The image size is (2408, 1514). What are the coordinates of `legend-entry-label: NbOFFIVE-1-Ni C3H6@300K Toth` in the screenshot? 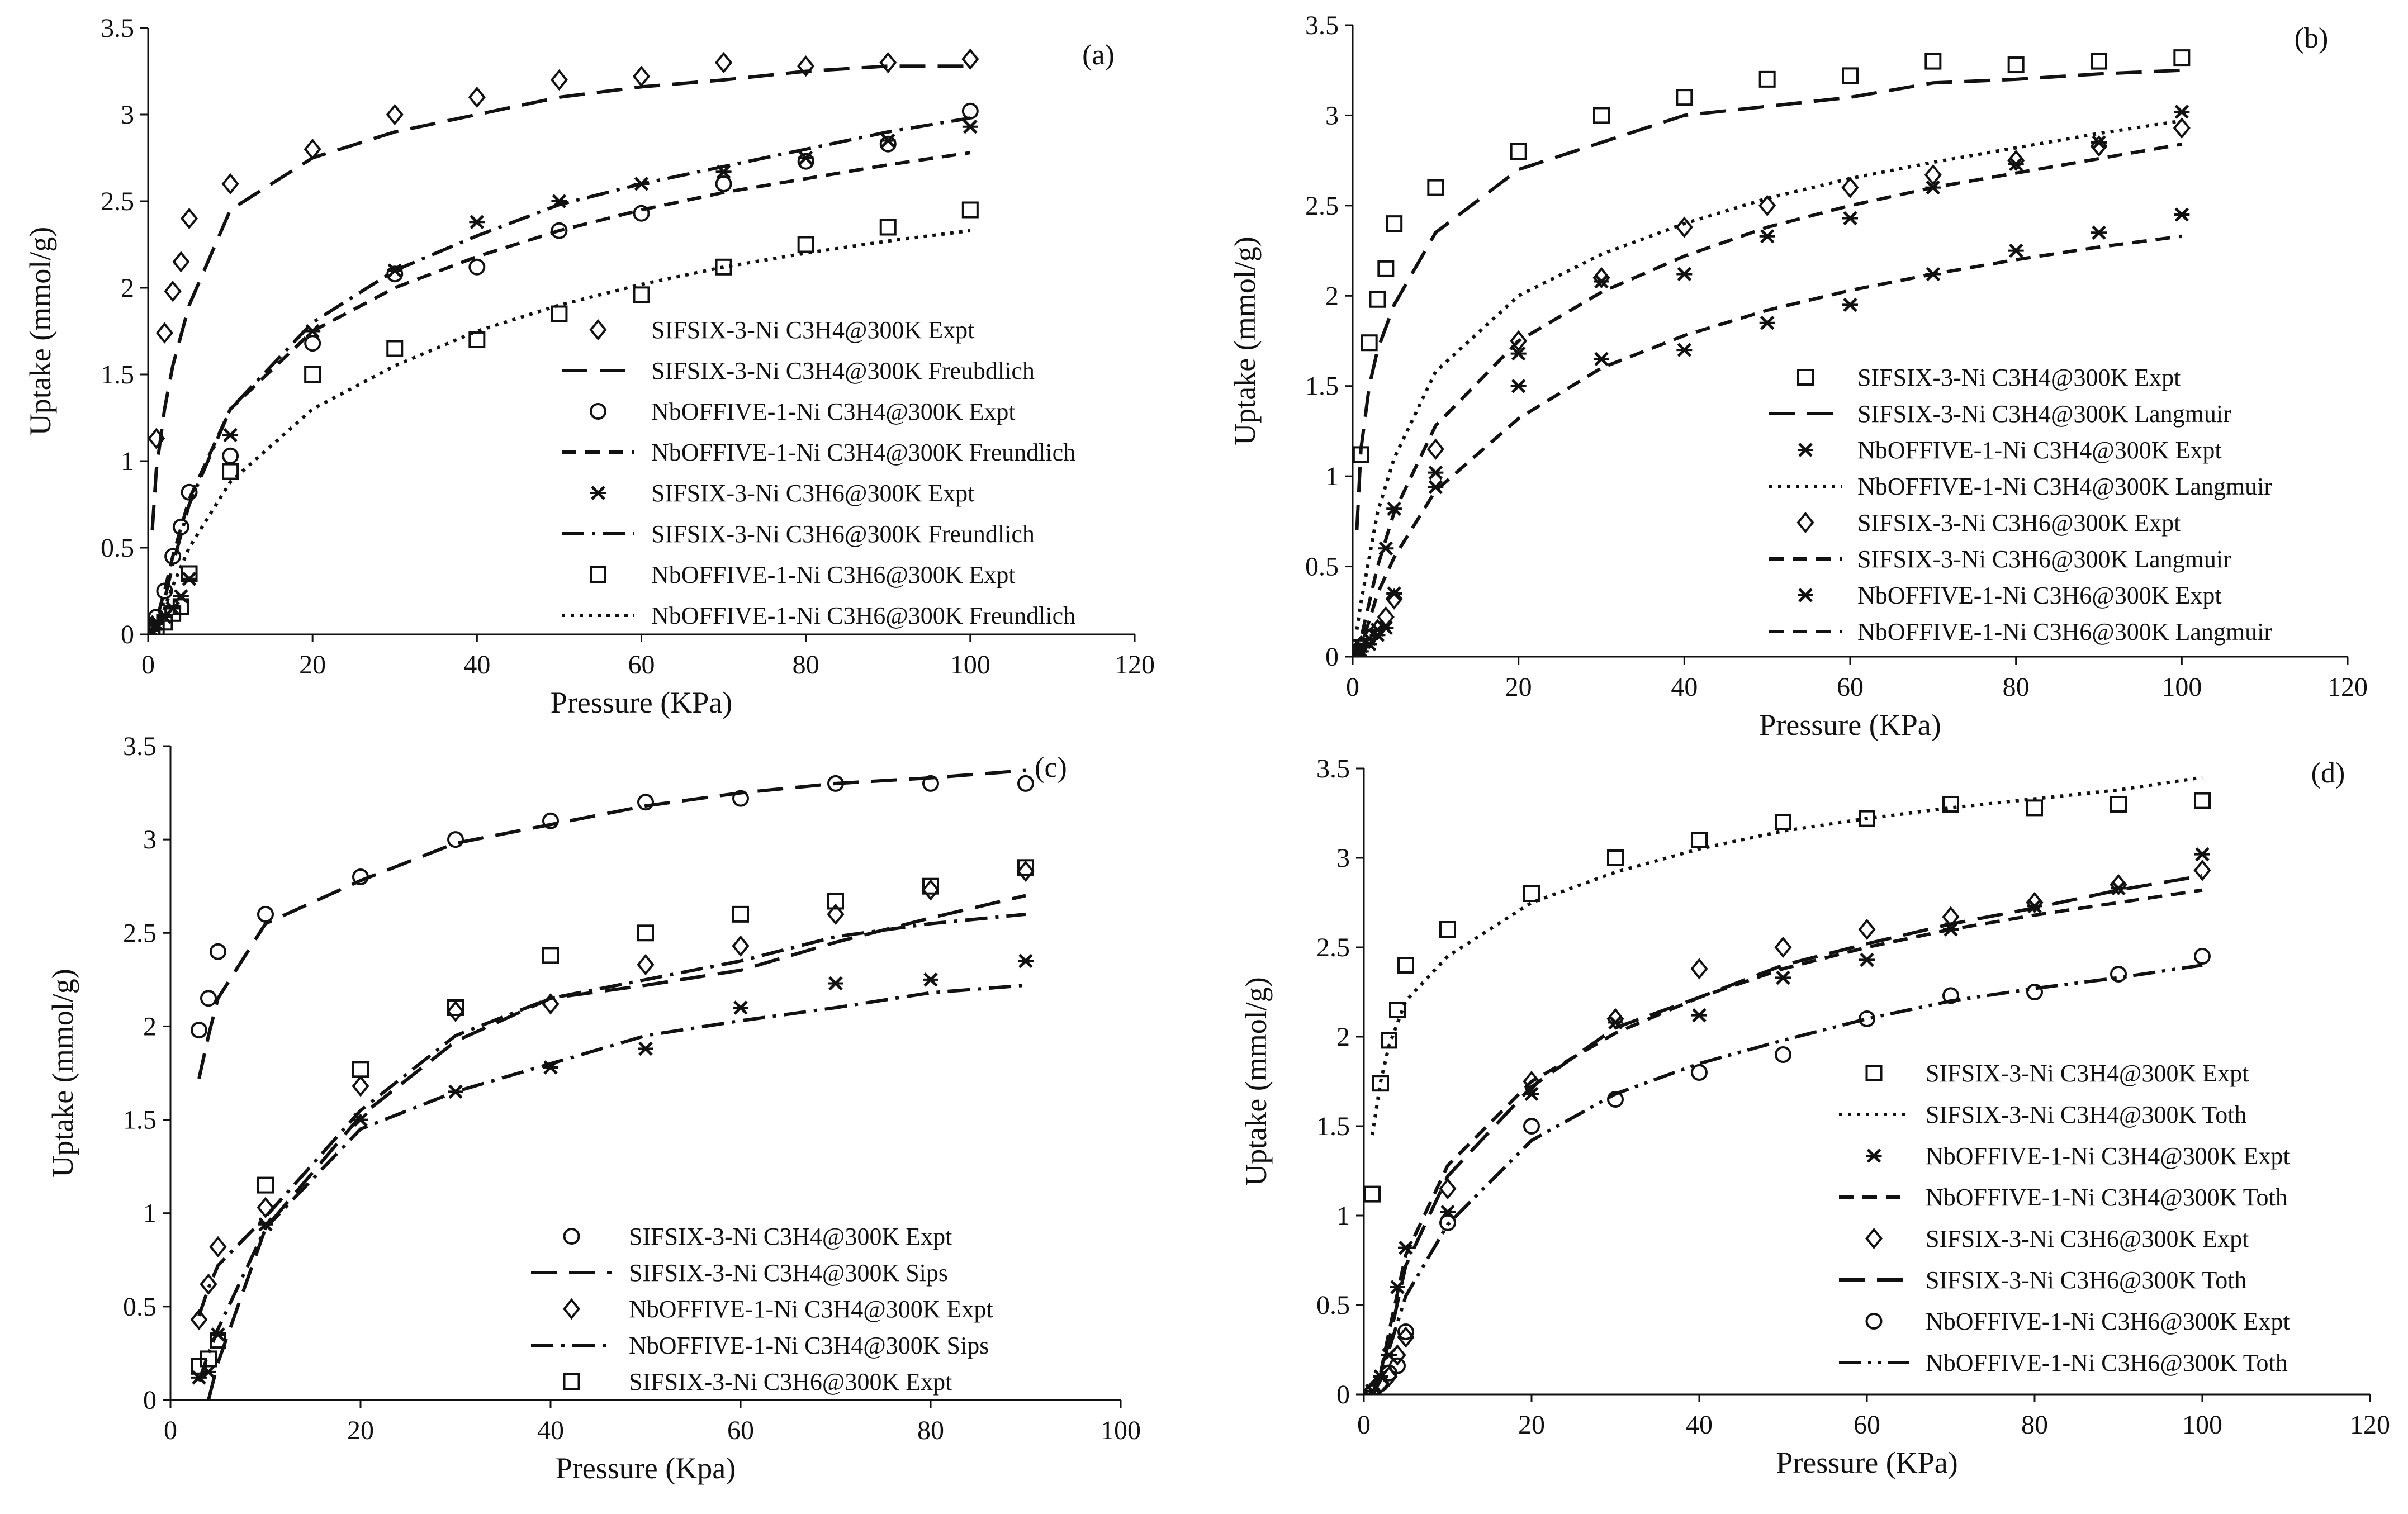 It's located at (2107, 1363).